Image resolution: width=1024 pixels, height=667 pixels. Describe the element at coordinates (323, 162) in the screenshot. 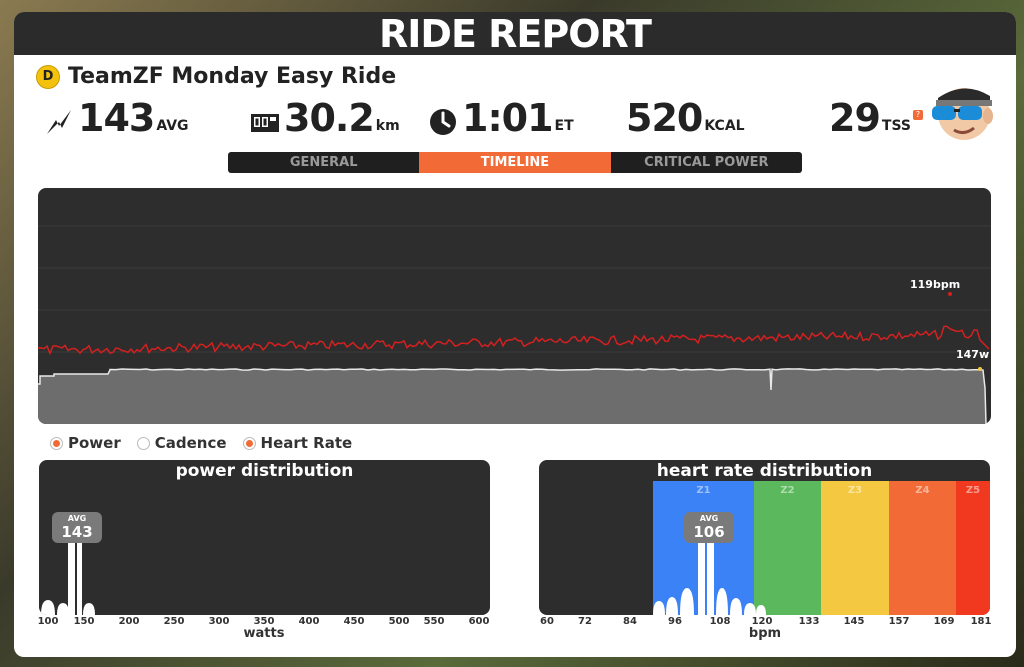

I see `tab-general: GENERAL` at that location.